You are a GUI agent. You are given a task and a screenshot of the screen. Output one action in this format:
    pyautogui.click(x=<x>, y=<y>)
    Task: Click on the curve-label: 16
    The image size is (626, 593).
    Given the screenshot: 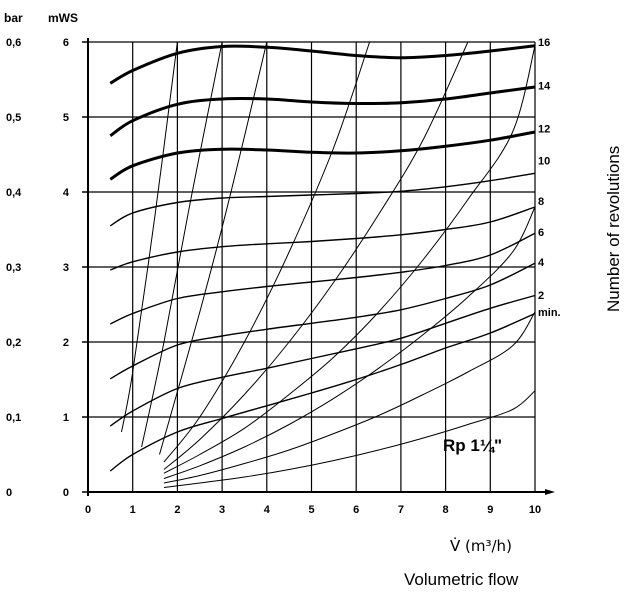 What is the action you would take?
    pyautogui.click(x=544, y=43)
    